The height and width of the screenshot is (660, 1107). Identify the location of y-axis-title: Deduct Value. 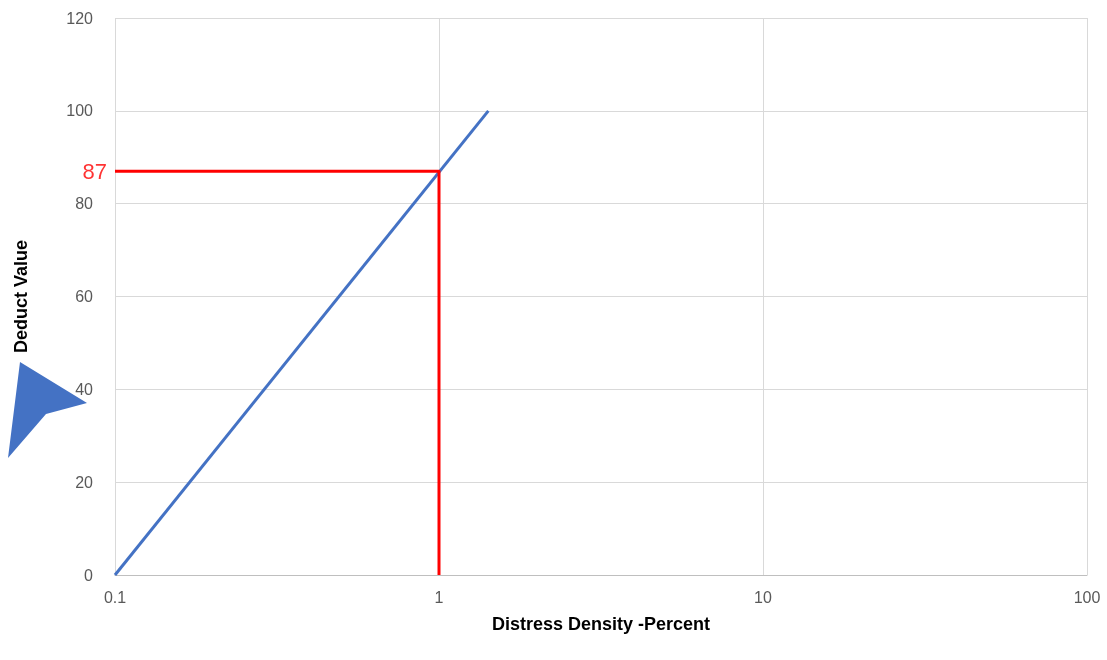
(21, 296).